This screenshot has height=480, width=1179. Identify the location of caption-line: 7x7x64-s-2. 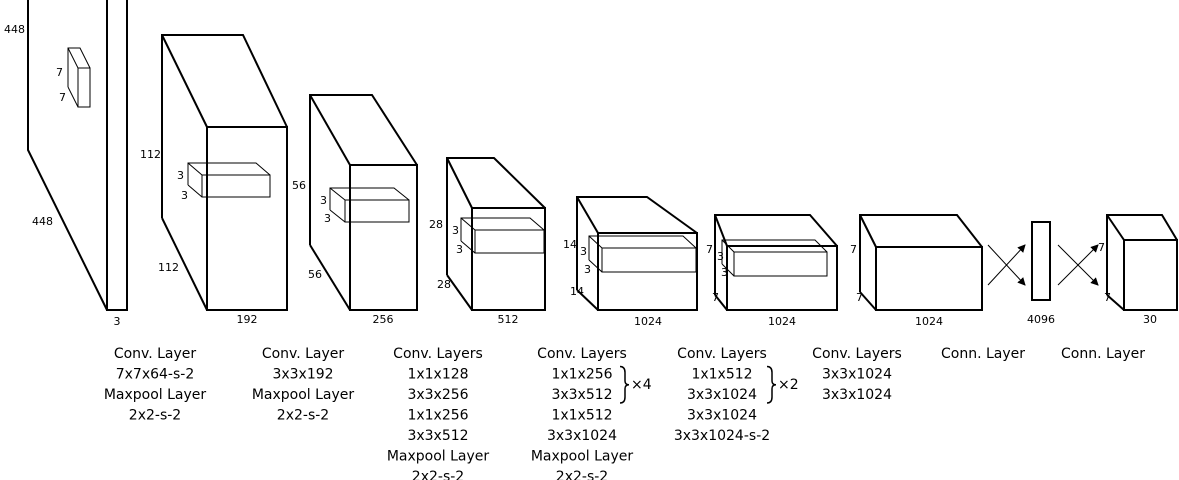
(155, 375).